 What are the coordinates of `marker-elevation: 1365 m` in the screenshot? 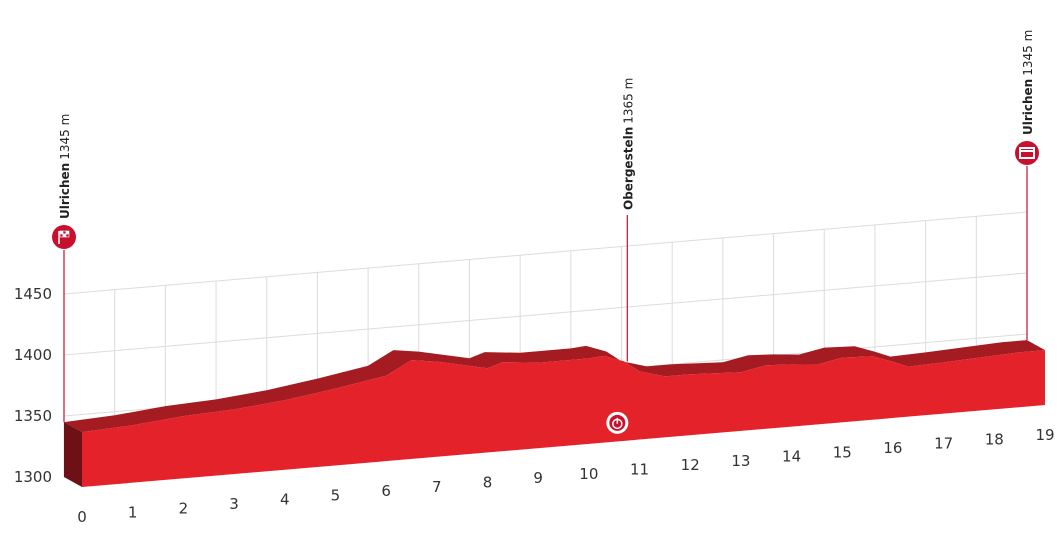 It's located at (628, 101).